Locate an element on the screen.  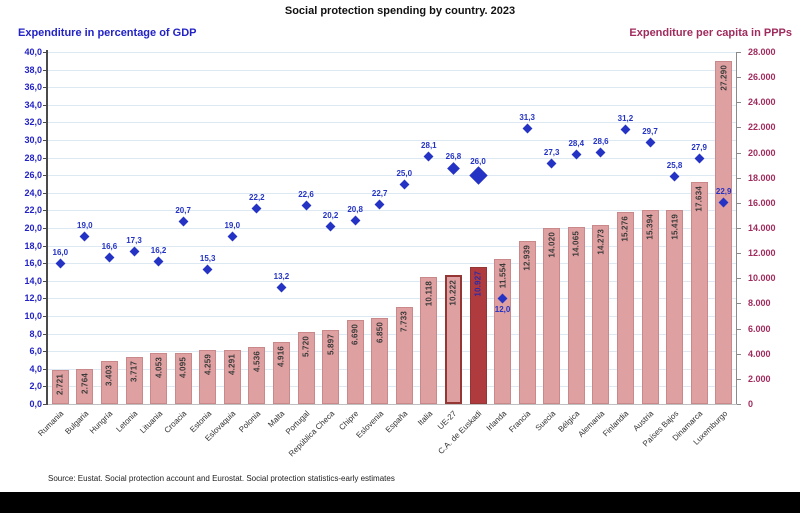
y-tick-label-left: 24,0 is located at coordinates (33, 192).